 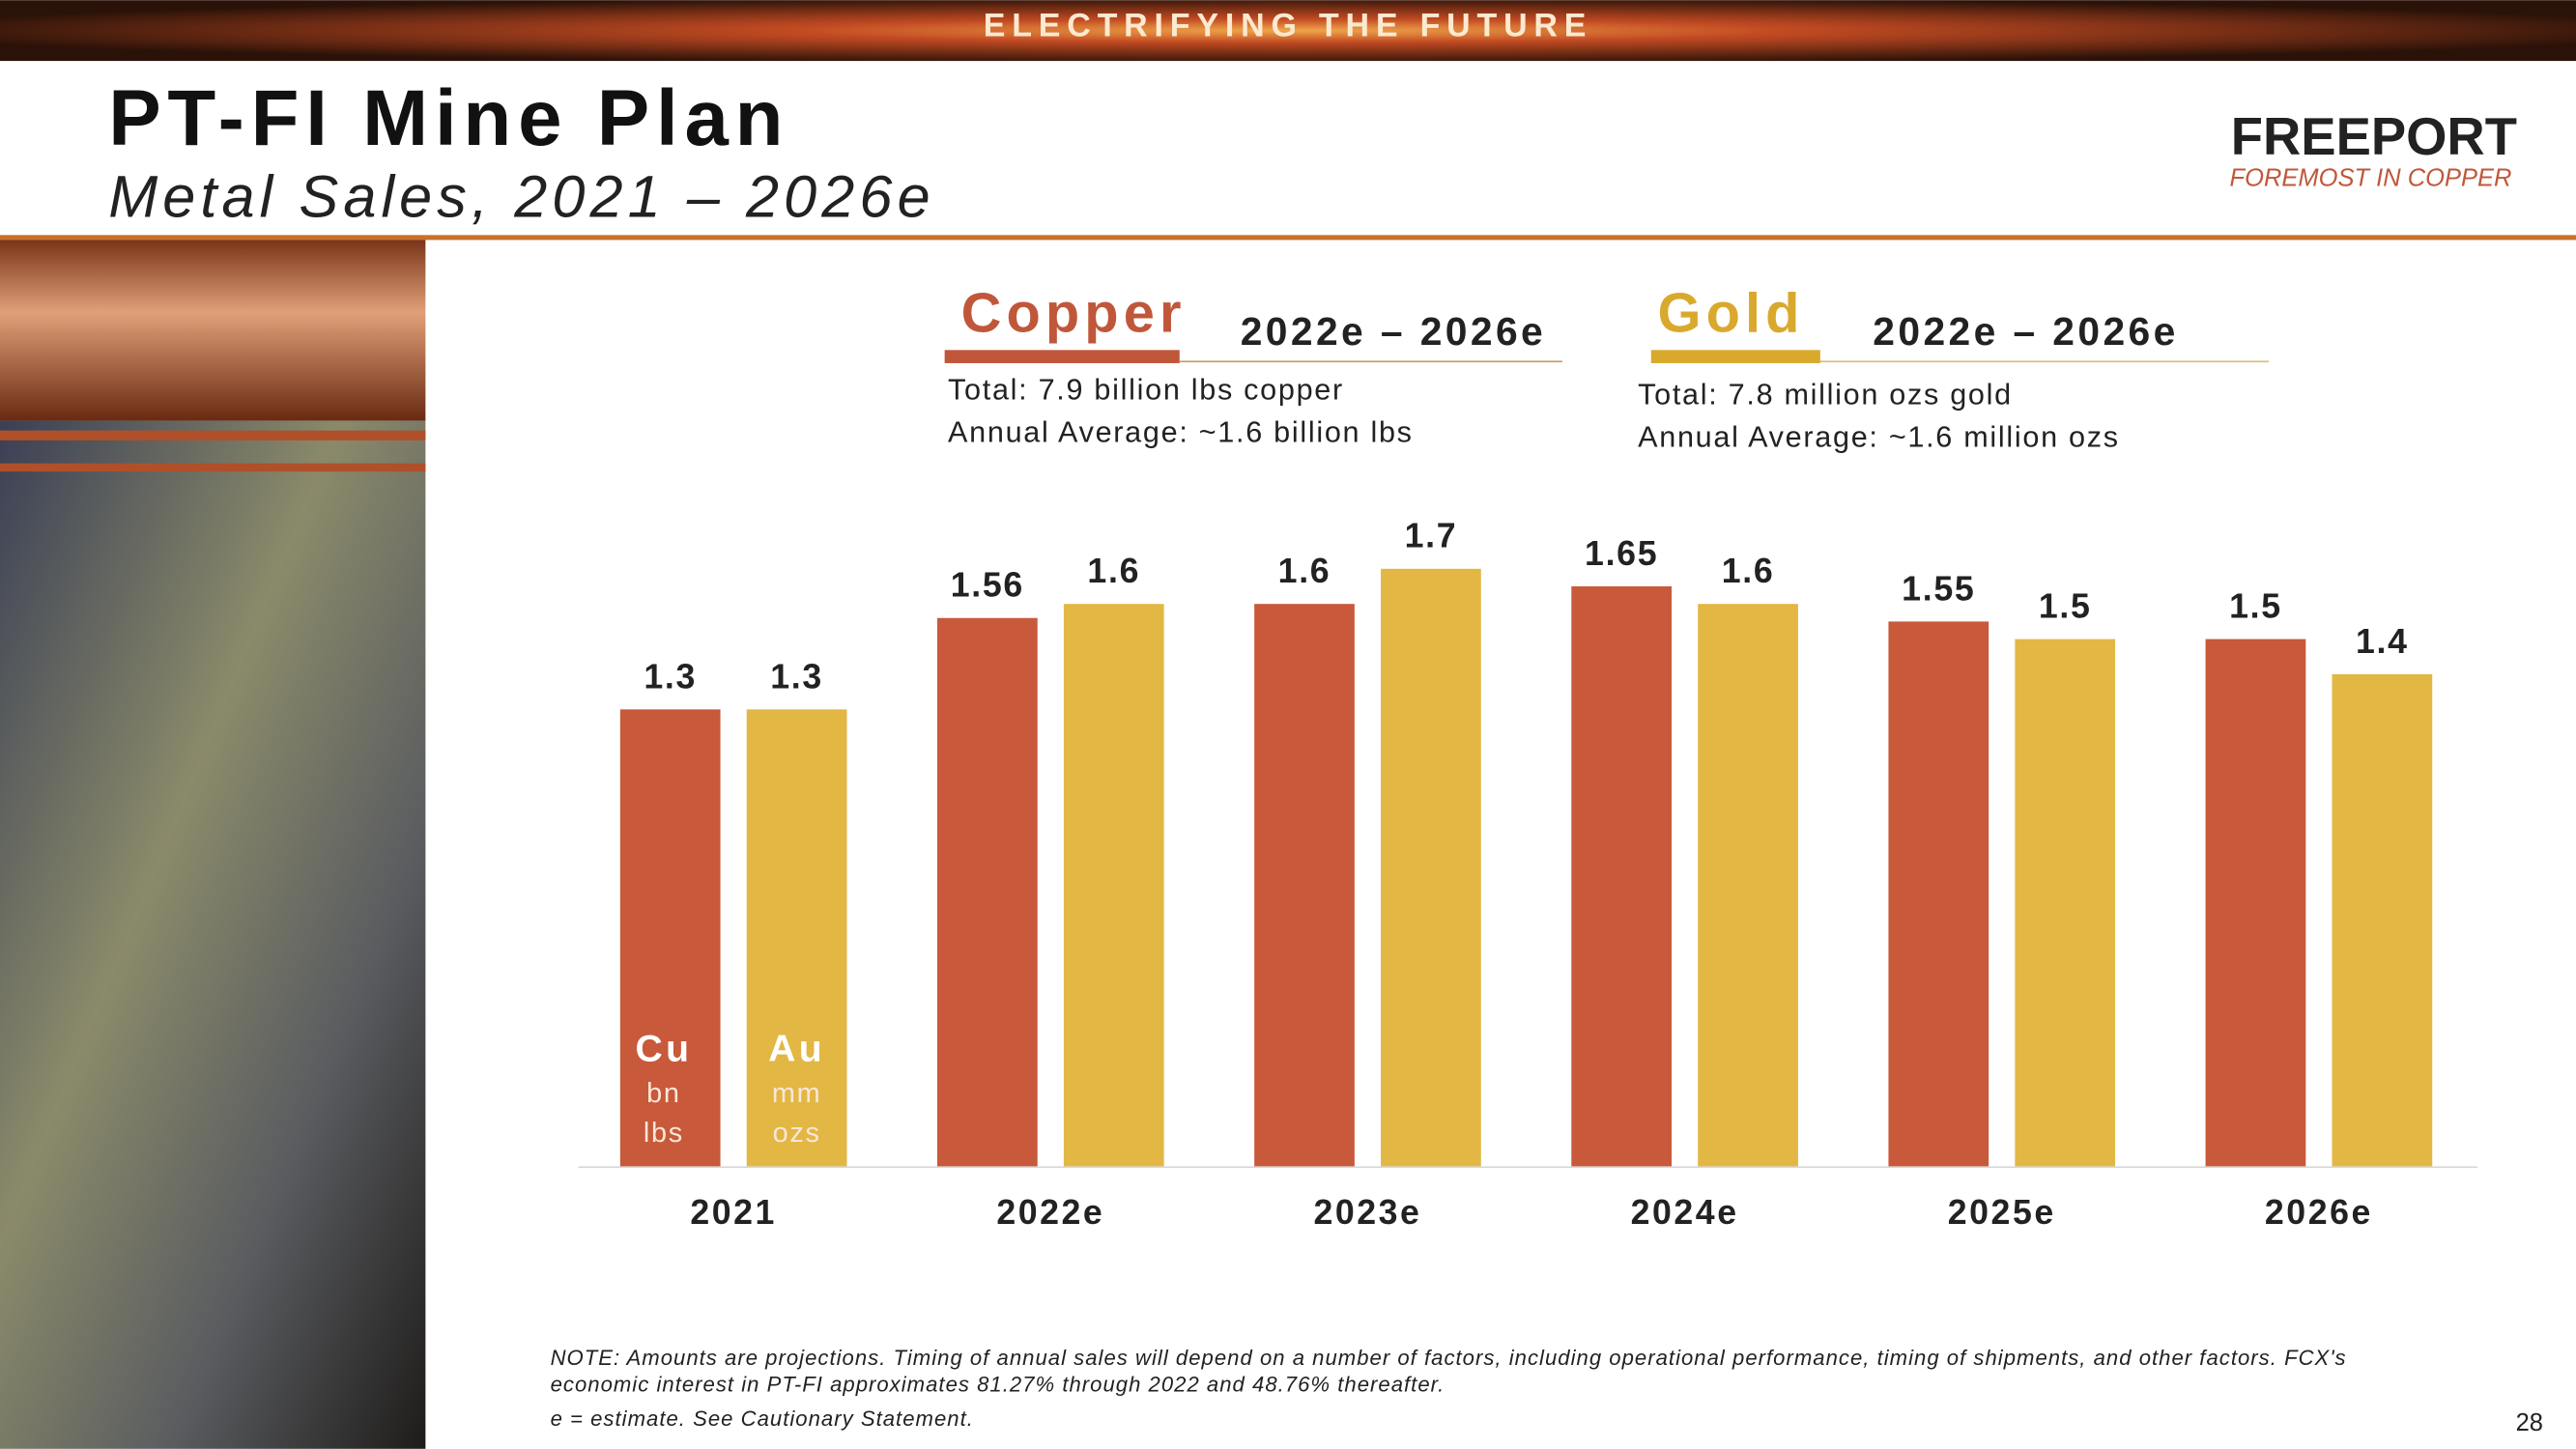 What do you see at coordinates (2319, 1212) in the screenshot?
I see `x-tick-label: 2026e` at bounding box center [2319, 1212].